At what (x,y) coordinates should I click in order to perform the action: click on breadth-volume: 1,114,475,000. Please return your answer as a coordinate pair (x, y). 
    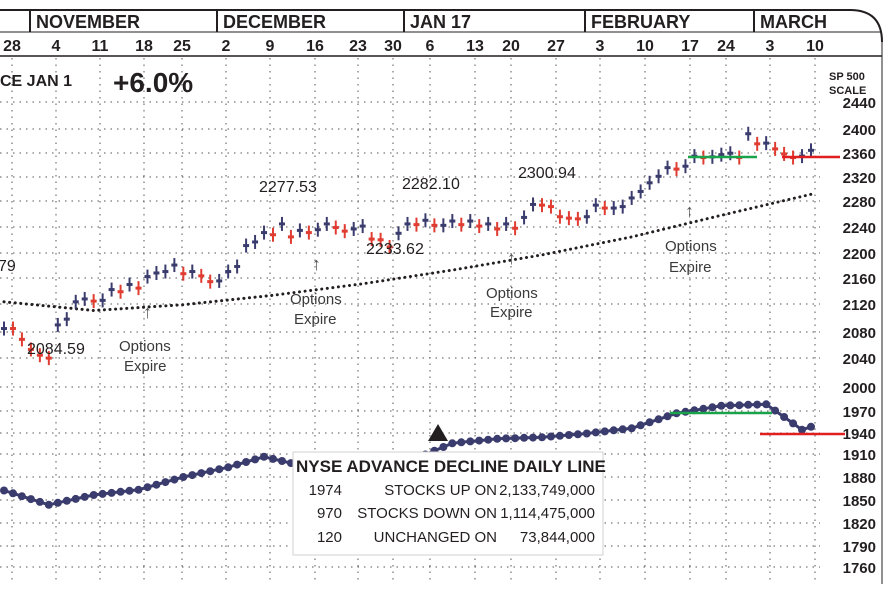
    Looking at the image, I should click on (547, 513).